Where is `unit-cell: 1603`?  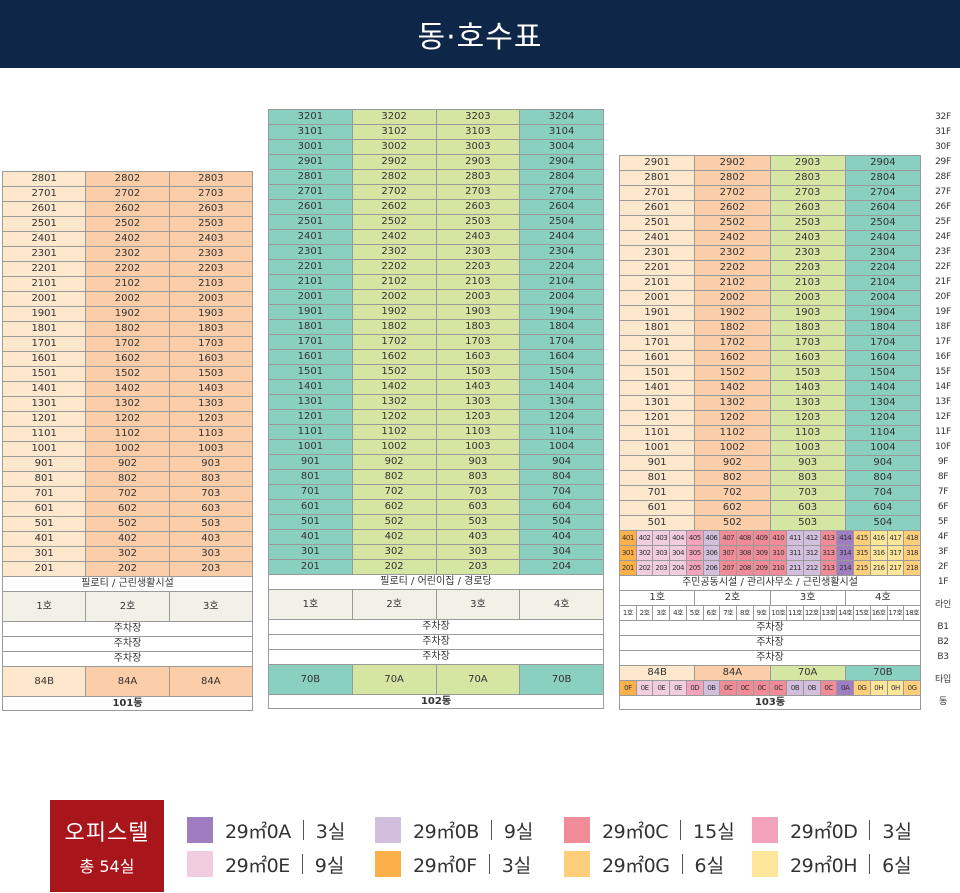 unit-cell: 1603 is located at coordinates (807, 358).